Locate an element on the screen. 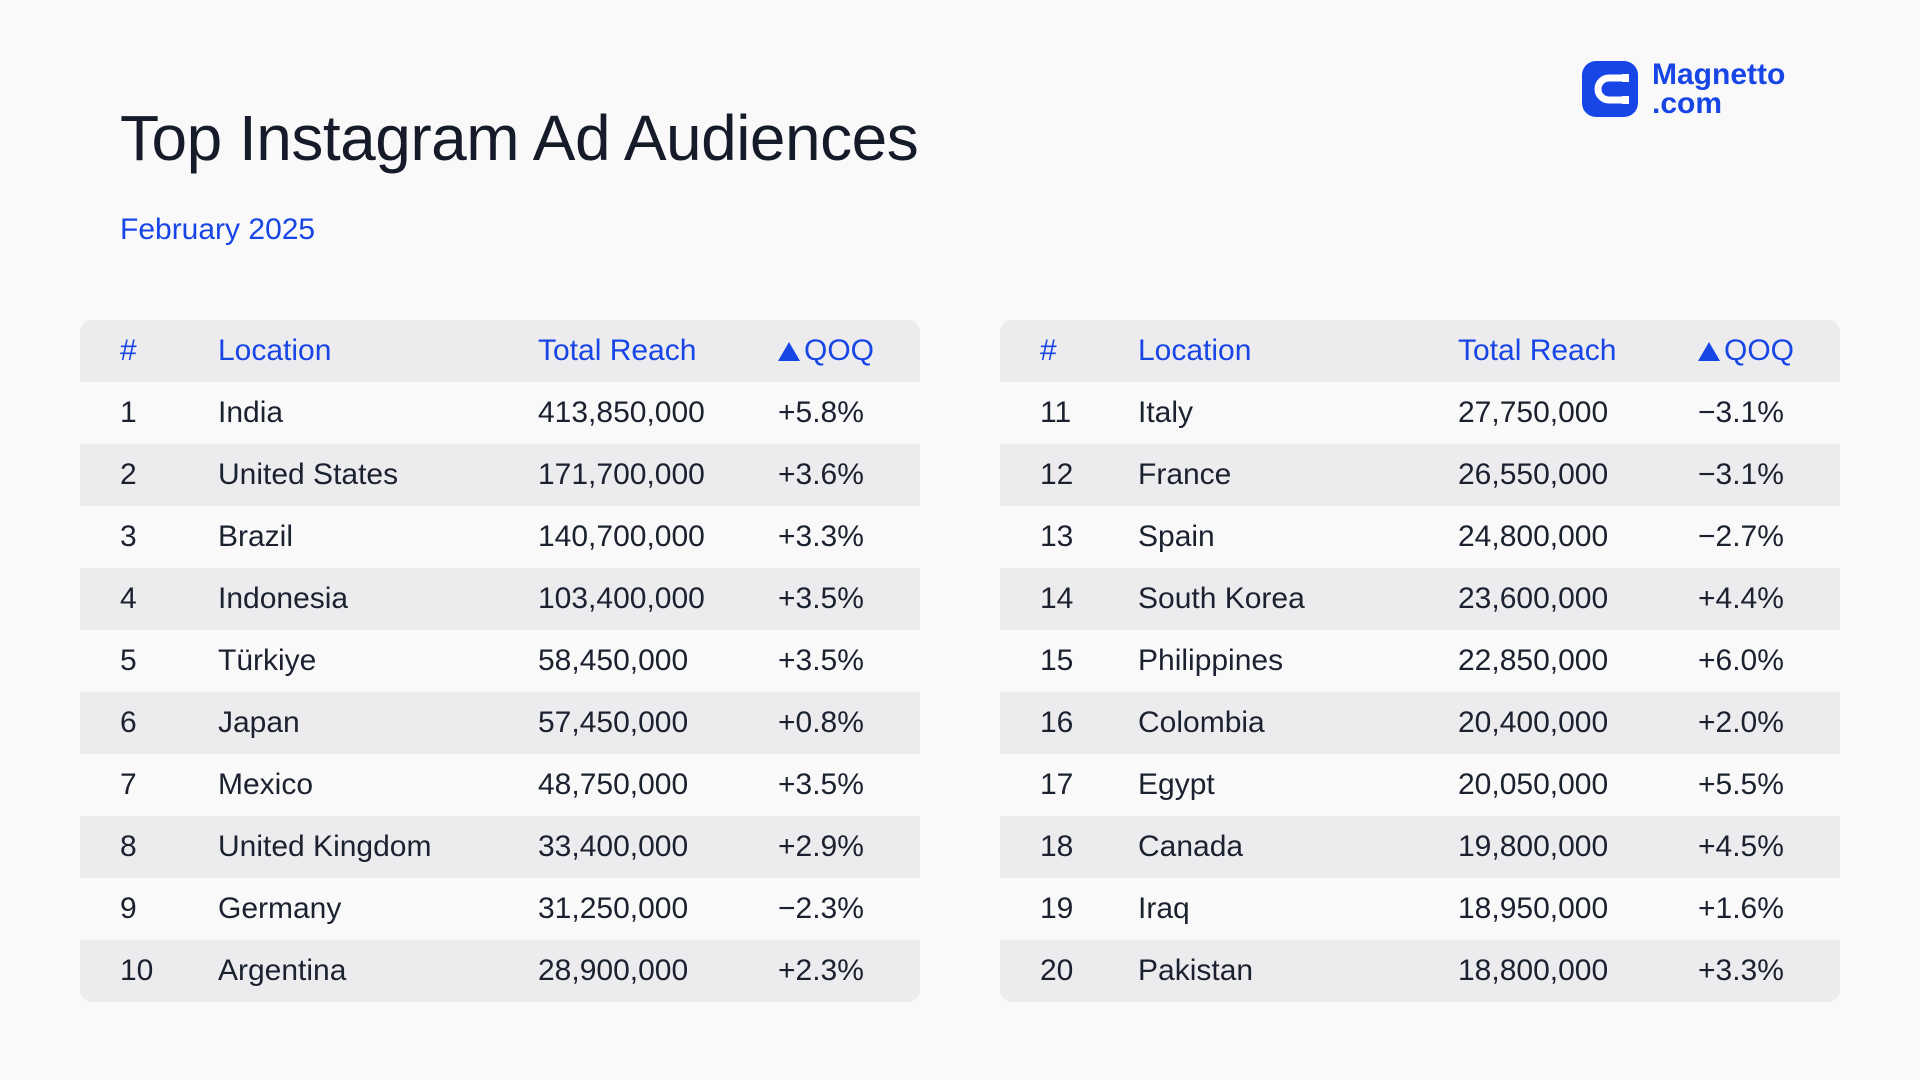  table-row: 5 Türkiye 58,450,000 +3.5% is located at coordinates (500, 661).